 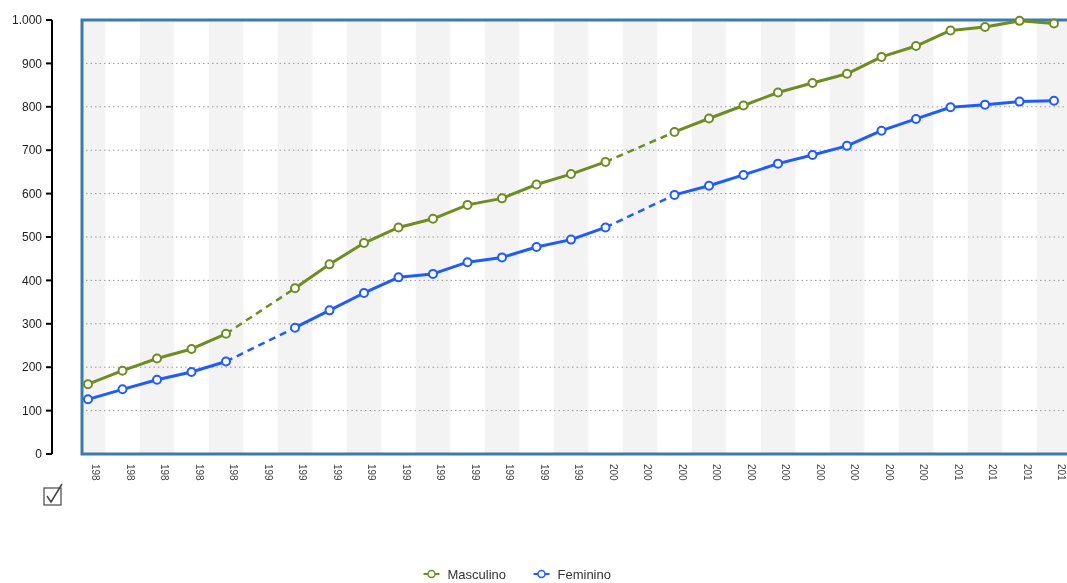 What do you see at coordinates (584, 574) in the screenshot?
I see `legend-label: Feminino` at bounding box center [584, 574].